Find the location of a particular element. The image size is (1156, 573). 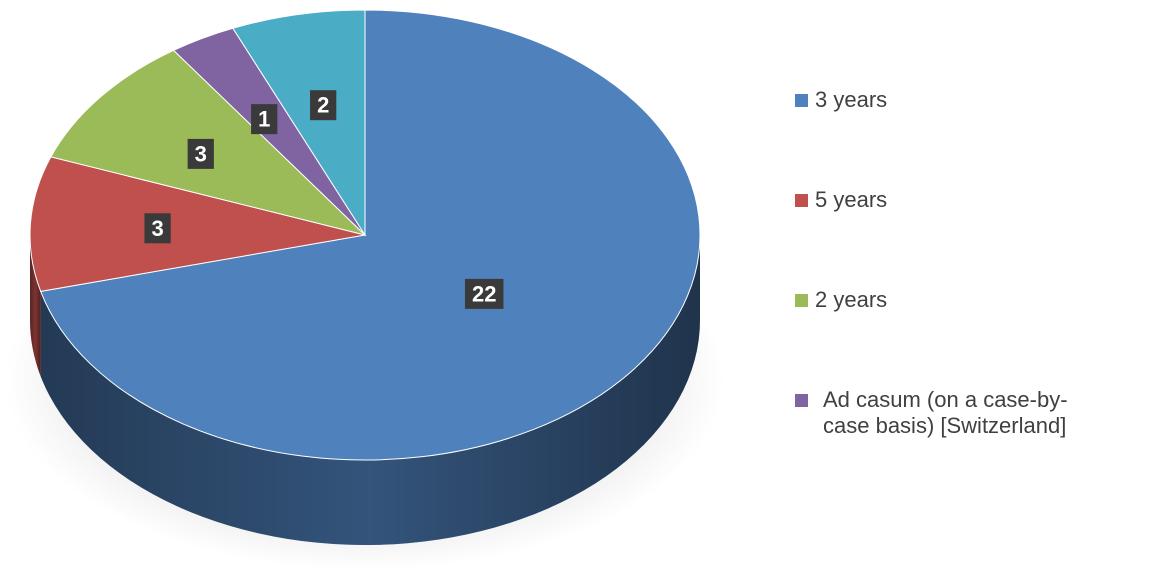

data-label: 2 is located at coordinates (323, 105).